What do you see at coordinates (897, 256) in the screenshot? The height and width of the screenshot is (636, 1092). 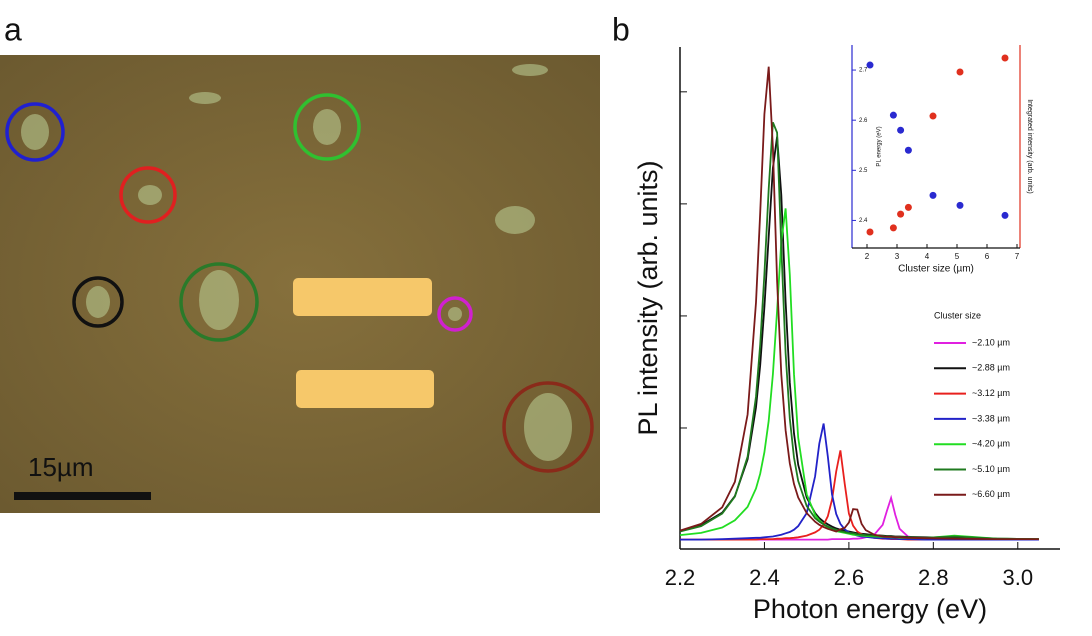 I see `x-tick-label: 3` at bounding box center [897, 256].